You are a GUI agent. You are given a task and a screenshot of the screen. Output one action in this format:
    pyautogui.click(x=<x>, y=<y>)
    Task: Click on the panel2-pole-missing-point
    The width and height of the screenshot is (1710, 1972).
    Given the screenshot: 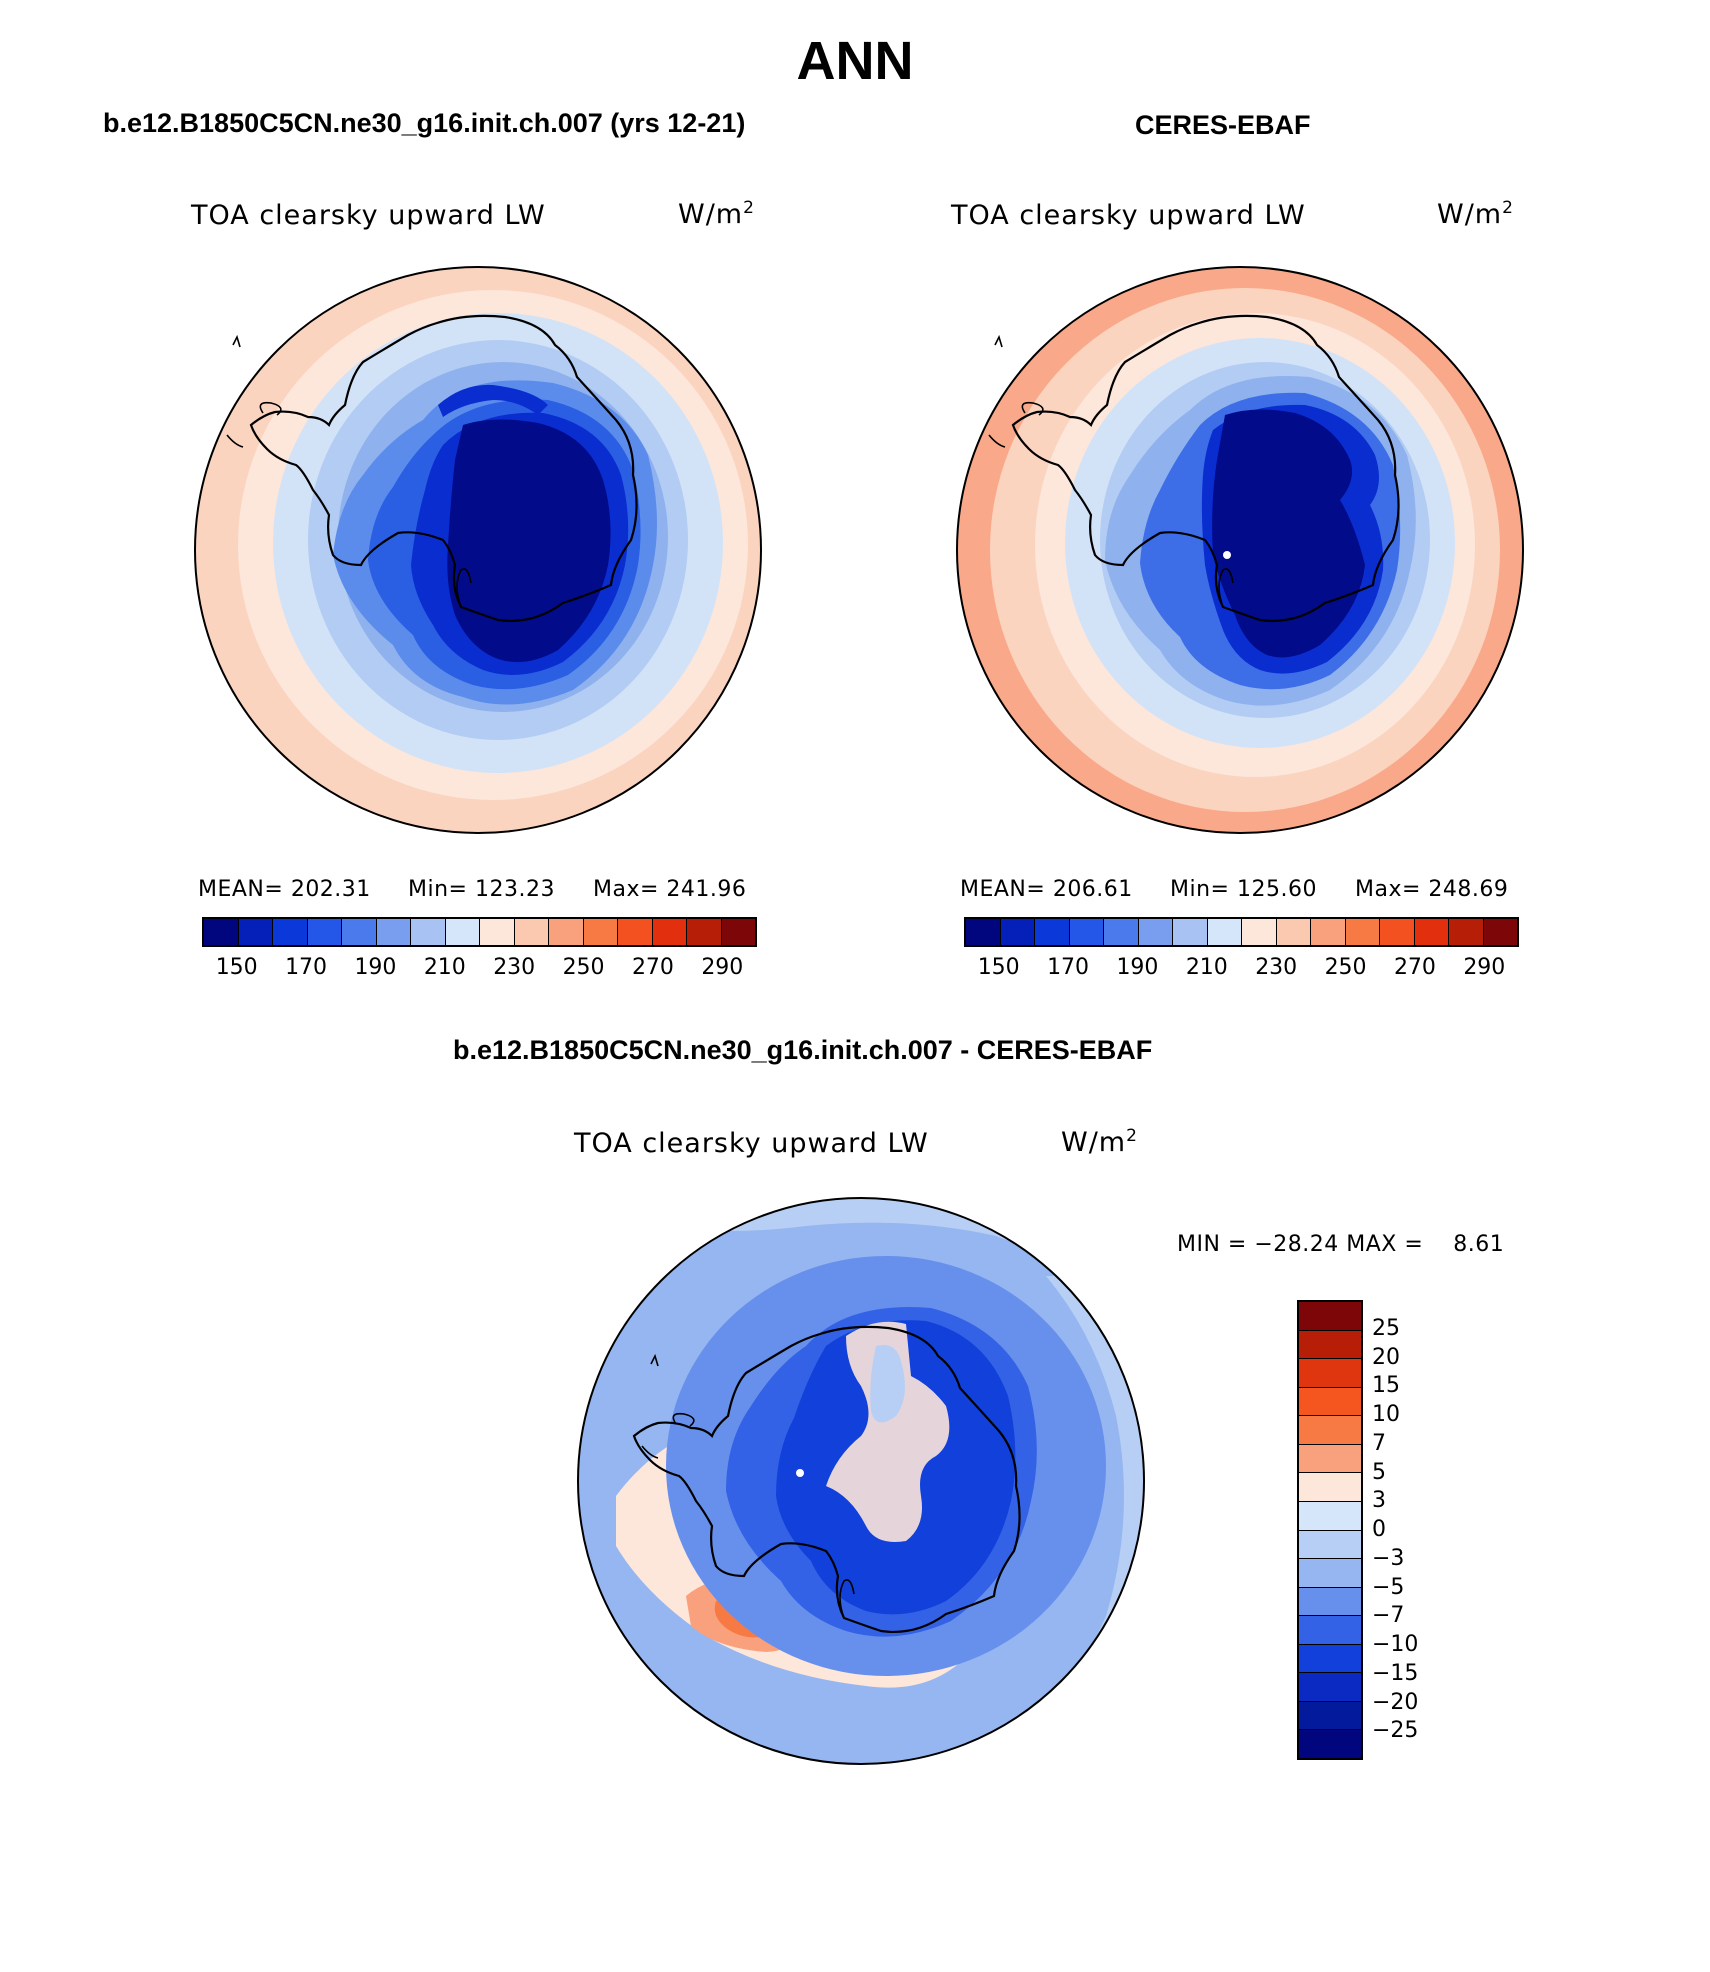 What is the action you would take?
    pyautogui.click(x=1227, y=555)
    